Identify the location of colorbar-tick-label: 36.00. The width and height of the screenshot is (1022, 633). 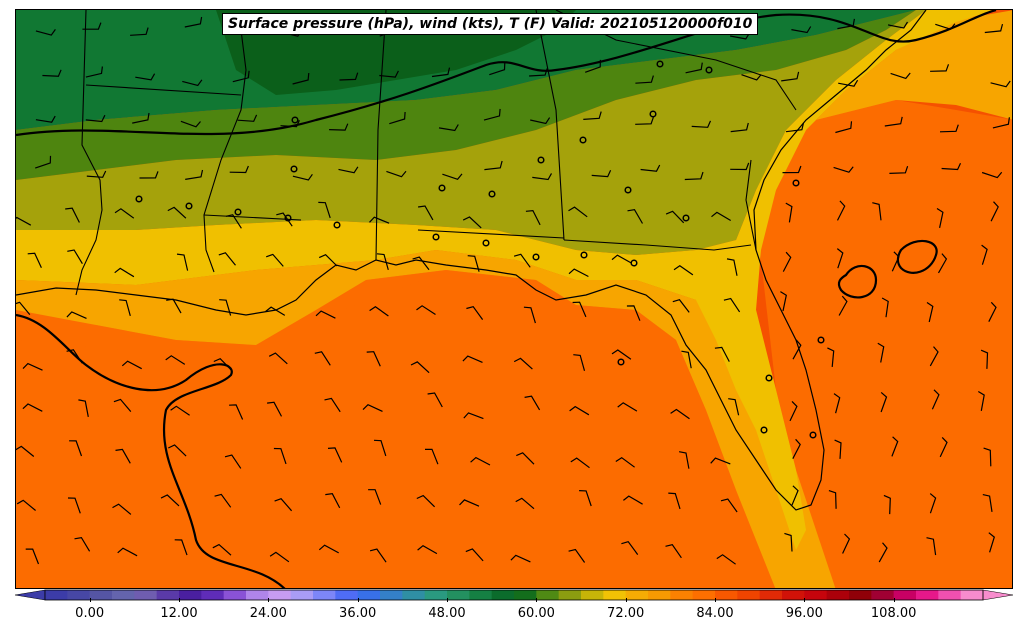
(358, 613).